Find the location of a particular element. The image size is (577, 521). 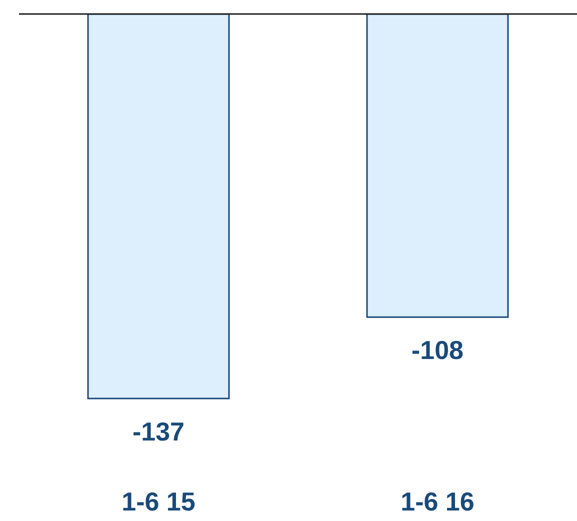

data-label: -108 is located at coordinates (437, 350).